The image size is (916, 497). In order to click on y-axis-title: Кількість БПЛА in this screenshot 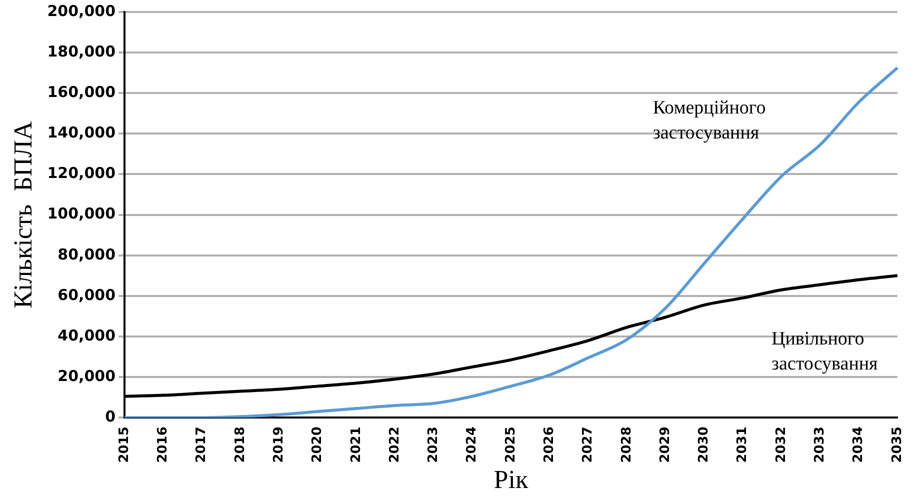, I will do `click(23, 214)`.